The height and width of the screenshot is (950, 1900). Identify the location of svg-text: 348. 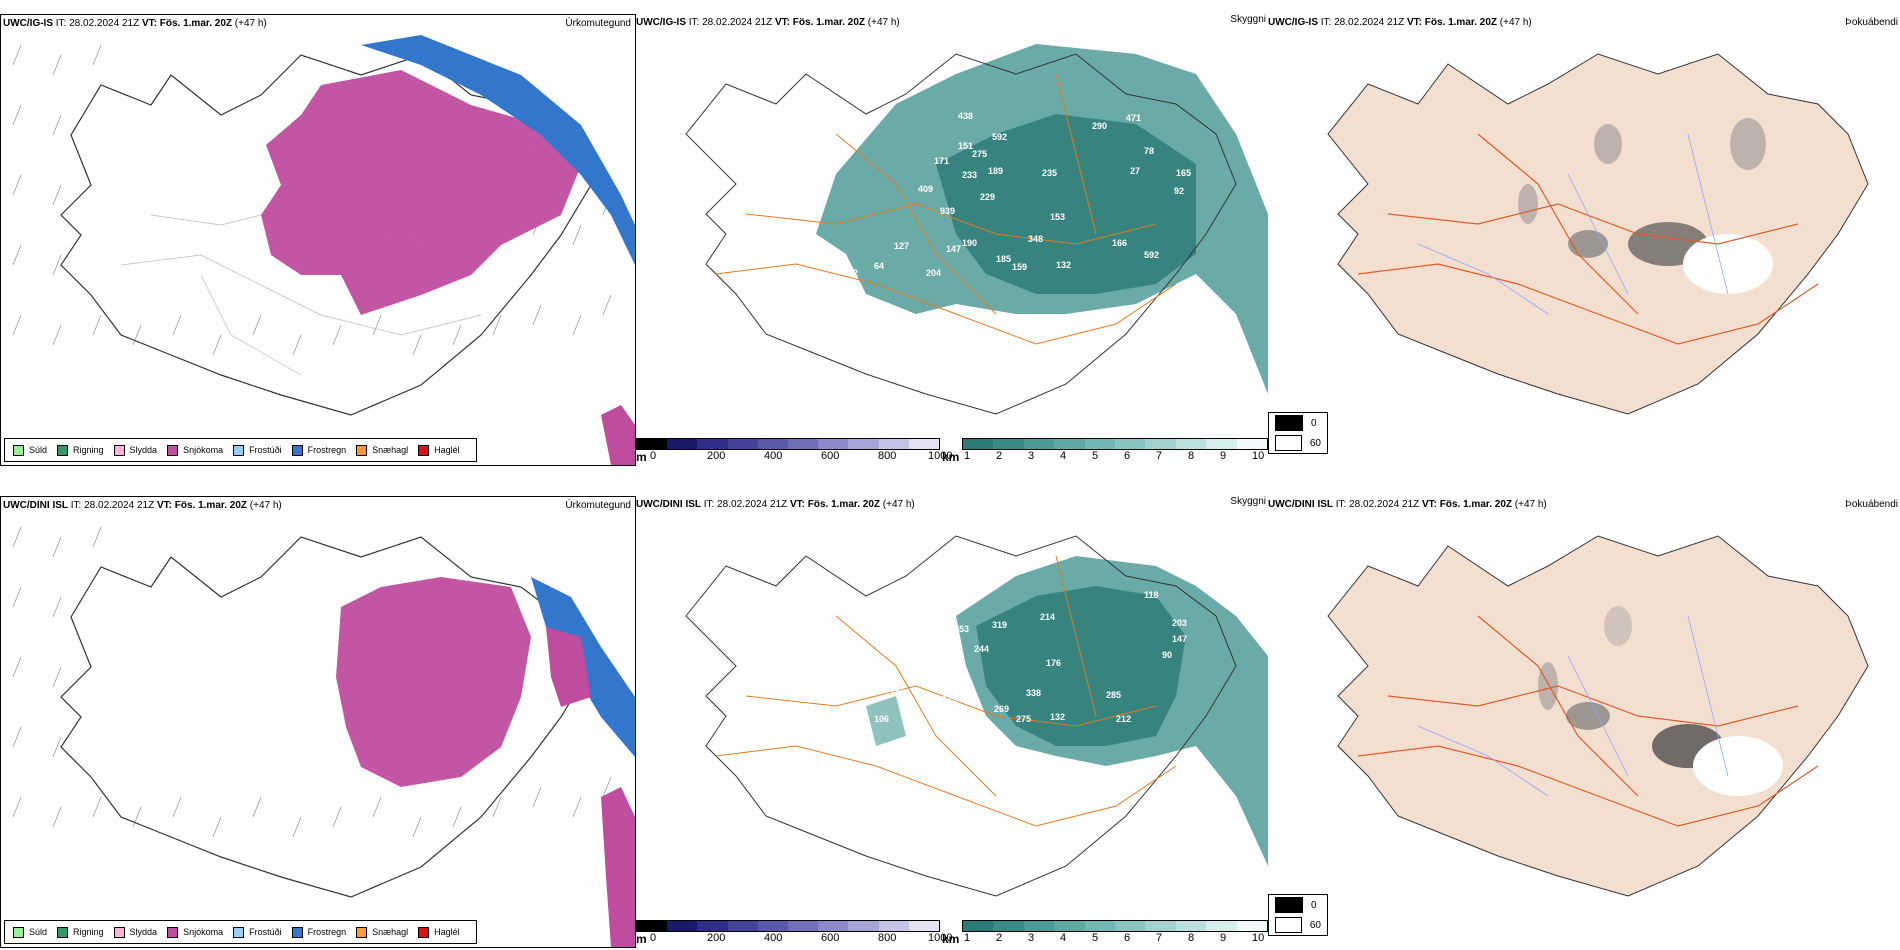
(1035, 239).